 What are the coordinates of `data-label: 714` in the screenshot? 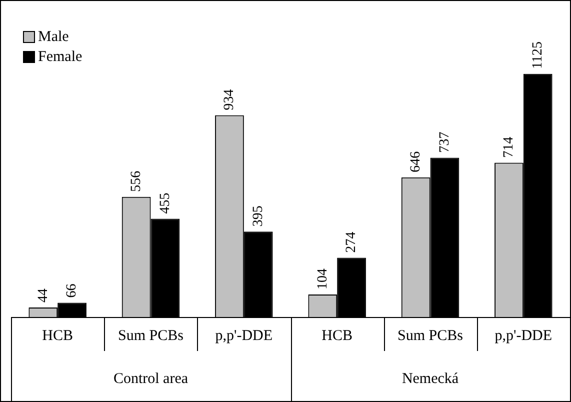 It's located at (509, 147).